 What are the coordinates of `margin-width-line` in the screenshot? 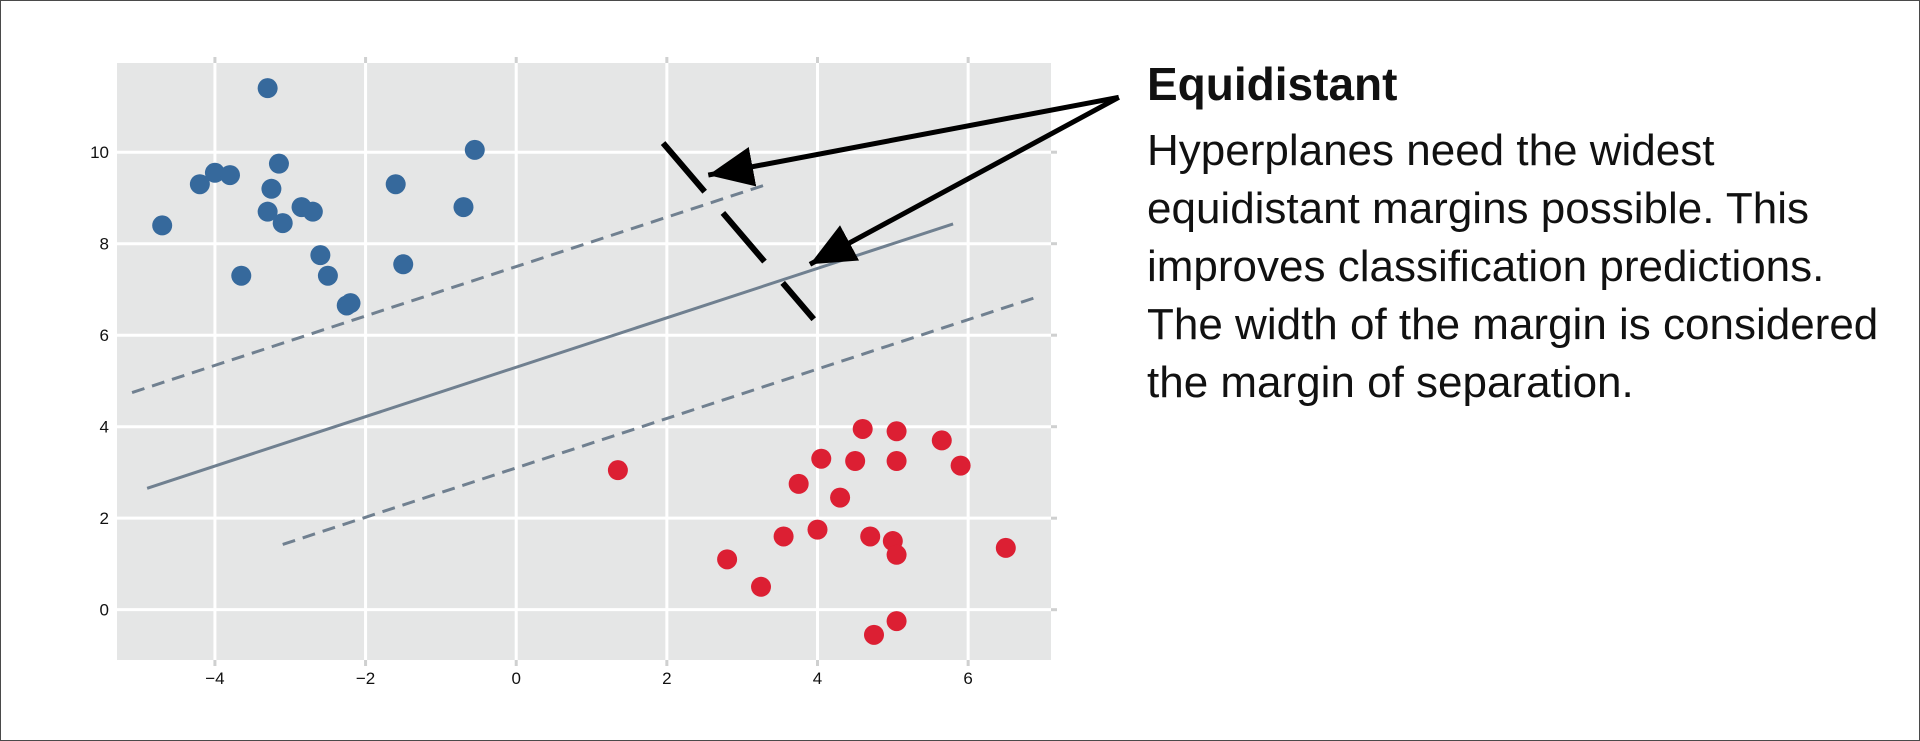 It's located at (738, 231).